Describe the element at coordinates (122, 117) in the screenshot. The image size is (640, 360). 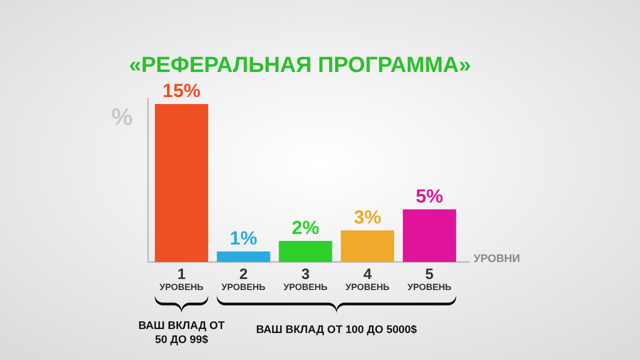
I see `y-axis-title: %` at that location.